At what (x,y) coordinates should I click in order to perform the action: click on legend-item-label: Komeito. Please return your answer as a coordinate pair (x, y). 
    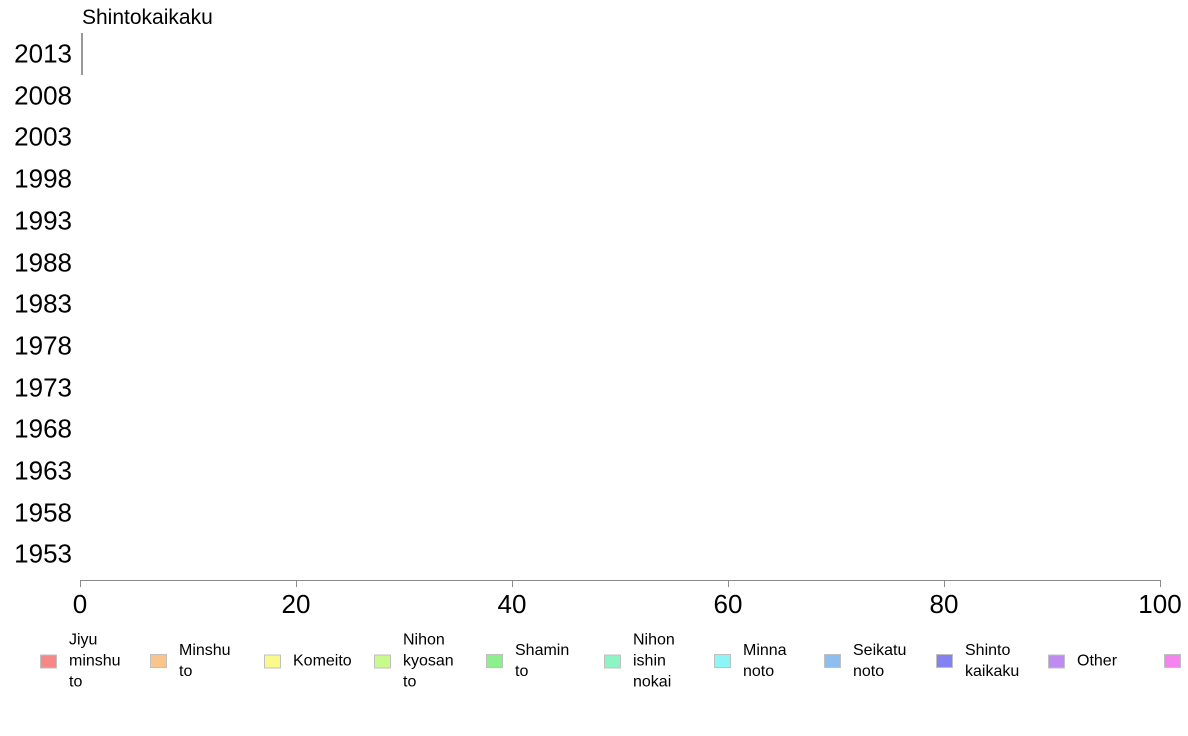
    Looking at the image, I should click on (322, 661).